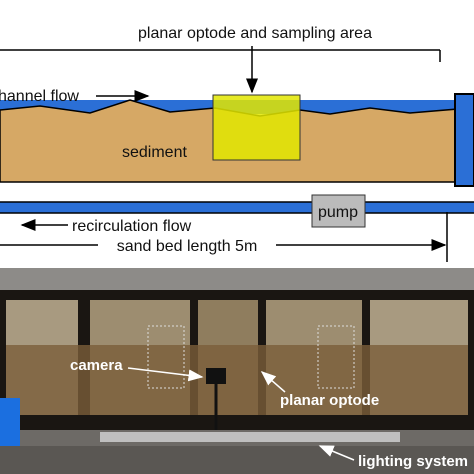 The height and width of the screenshot is (474, 474). What do you see at coordinates (10, 422) in the screenshot?
I see `monitor` at bounding box center [10, 422].